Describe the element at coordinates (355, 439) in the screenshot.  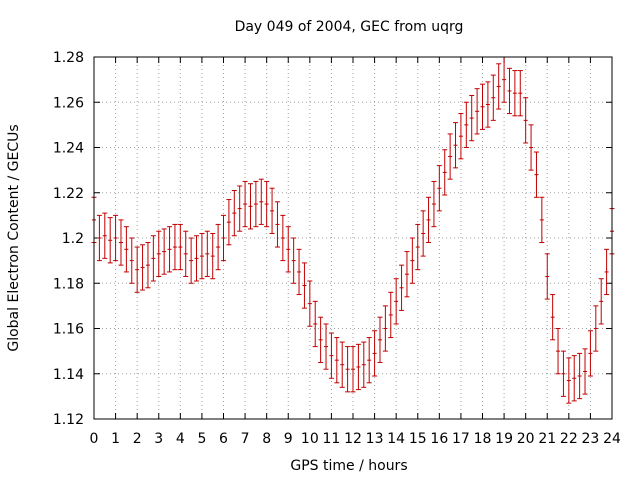
I see `x-tick-labels: 0 1 2 3 4 5 6 7 8 9 10 11 12 13 14 15 16 17 18 19 20 21 22 23 24` at that location.